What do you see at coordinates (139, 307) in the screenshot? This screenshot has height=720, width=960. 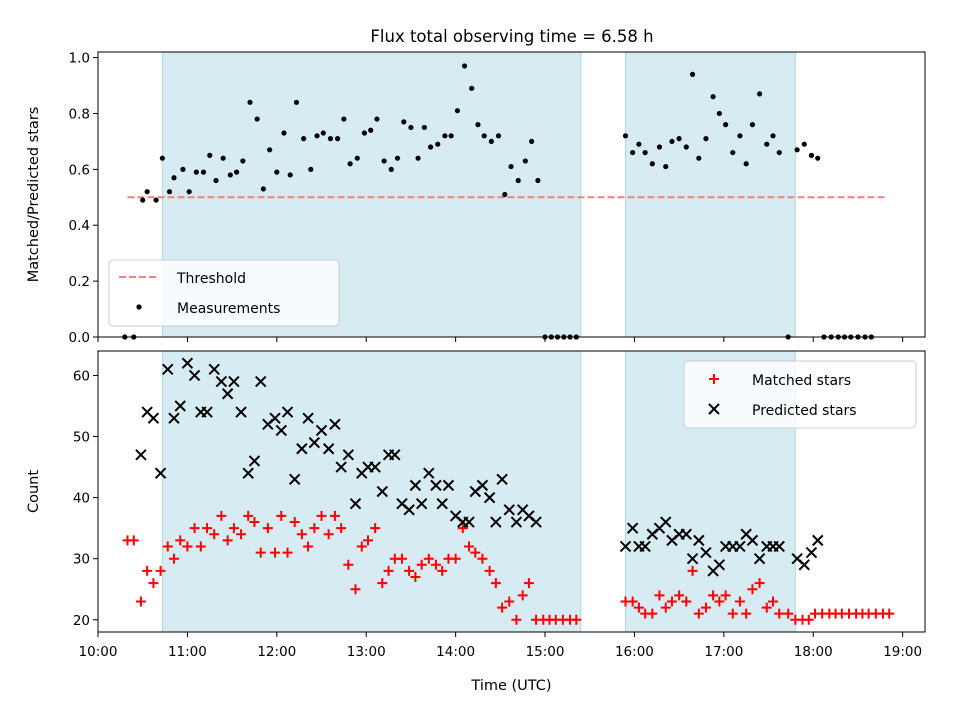 I see `legend-measurements-swatch` at bounding box center [139, 307].